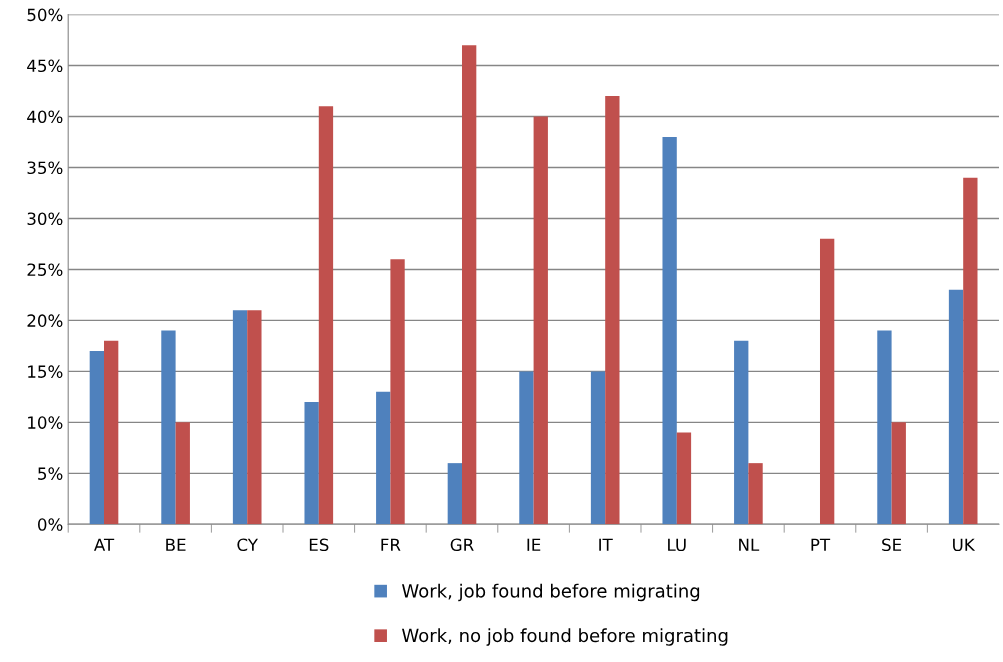 The height and width of the screenshot is (662, 1003). What do you see at coordinates (45, 269) in the screenshot?
I see `y-tick-label: 25%` at bounding box center [45, 269].